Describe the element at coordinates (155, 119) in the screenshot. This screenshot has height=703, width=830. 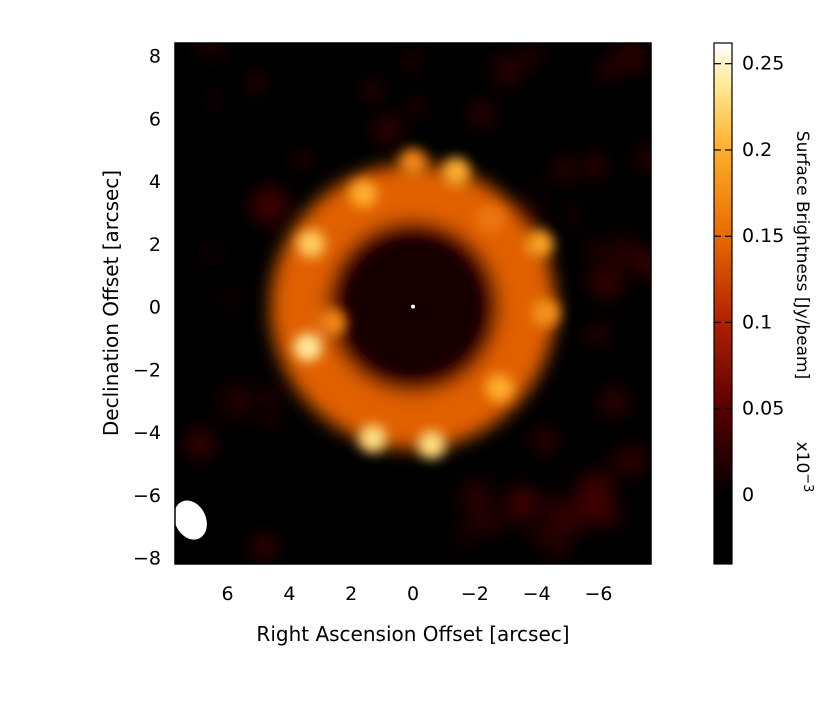
I see `y-tick-label: 6` at that location.